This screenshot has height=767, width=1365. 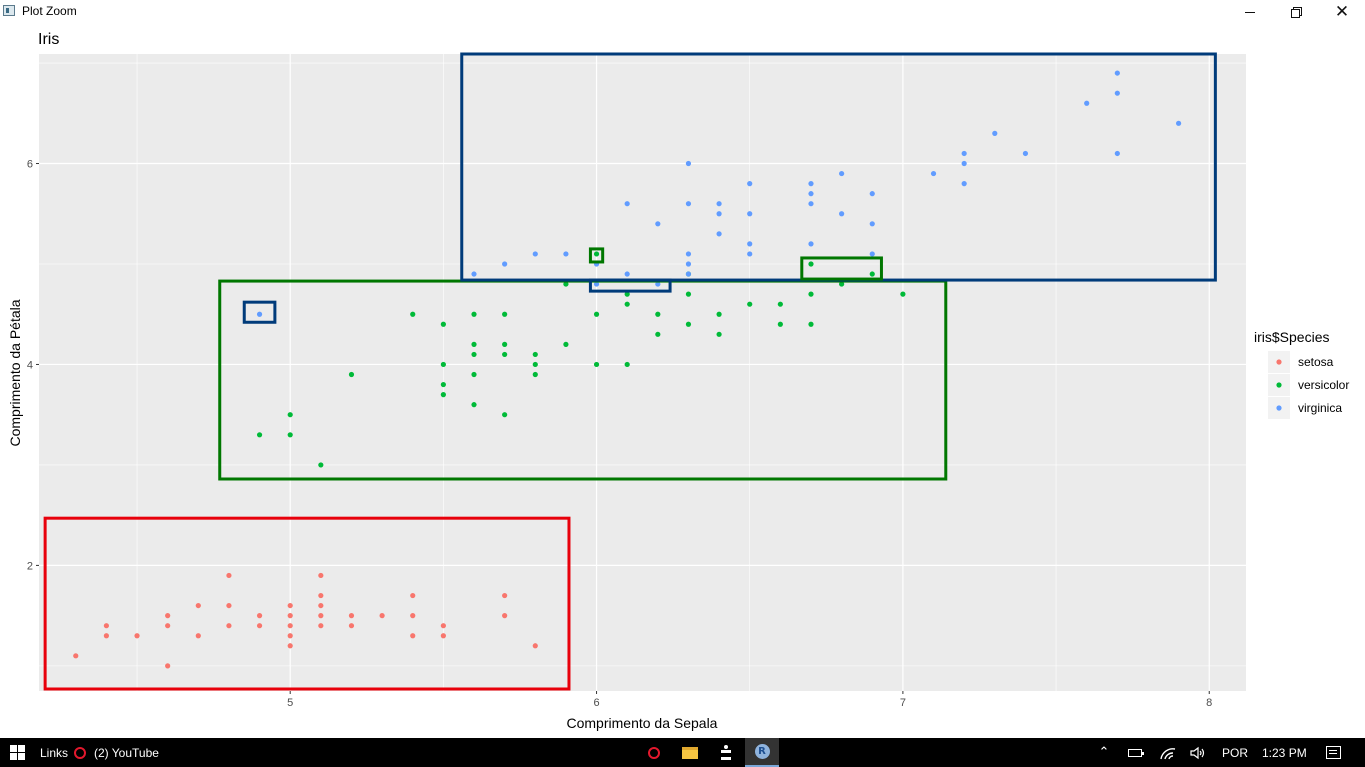 I want to click on close-button: ✕, so click(x=1342, y=12).